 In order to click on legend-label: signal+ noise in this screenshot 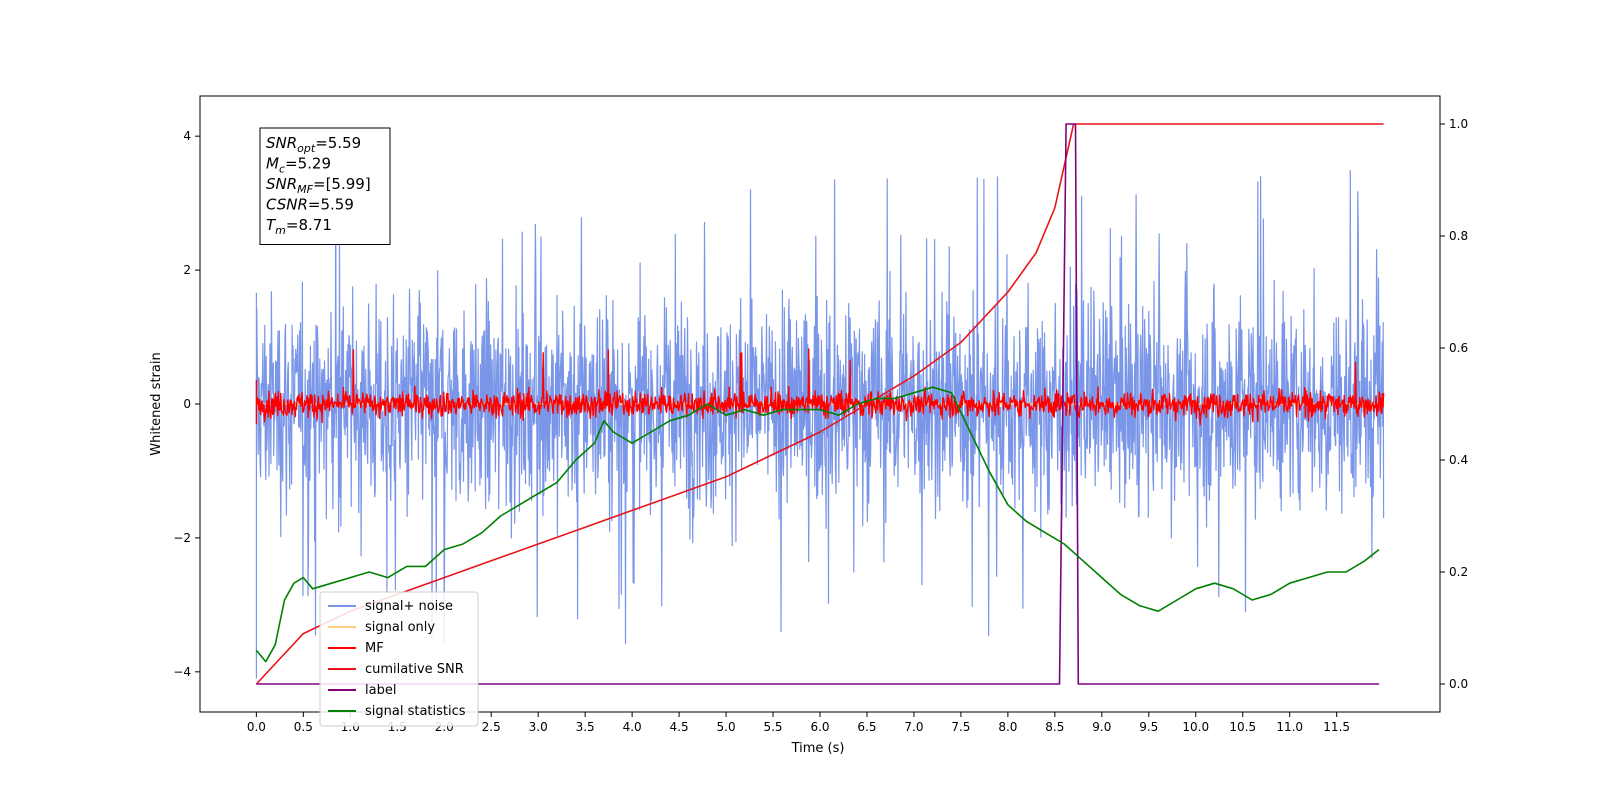, I will do `click(409, 606)`.